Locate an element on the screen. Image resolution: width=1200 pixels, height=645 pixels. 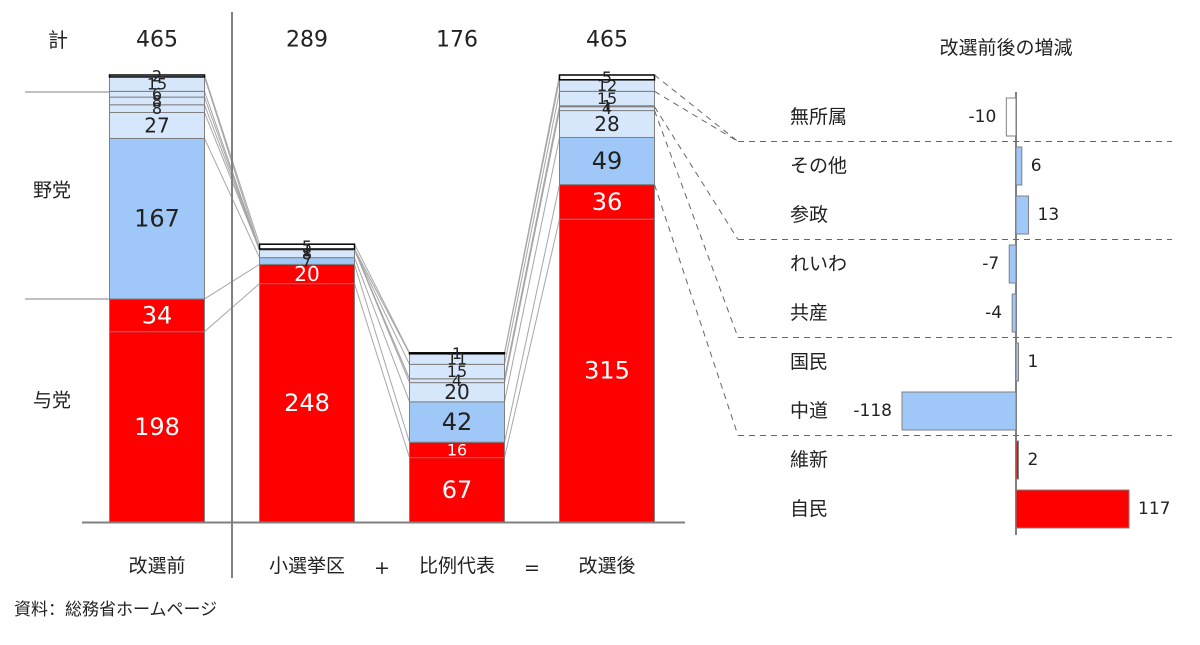
bar-value-label: 198 is located at coordinates (157, 427).